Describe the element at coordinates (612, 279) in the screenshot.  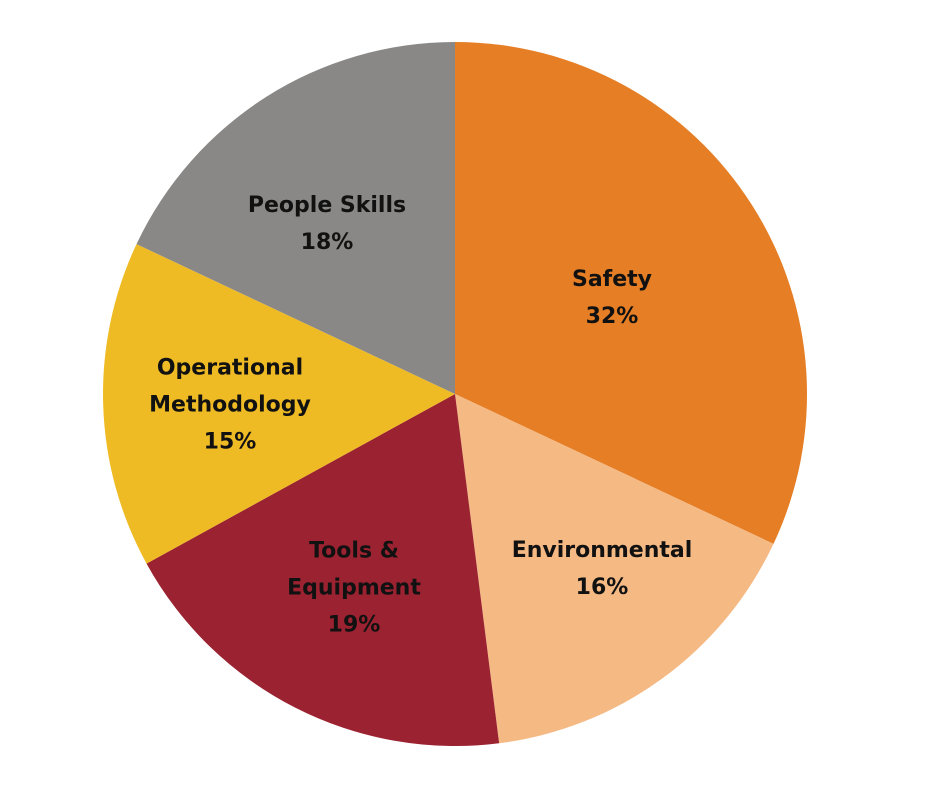
I see `category-label: Safety` at that location.